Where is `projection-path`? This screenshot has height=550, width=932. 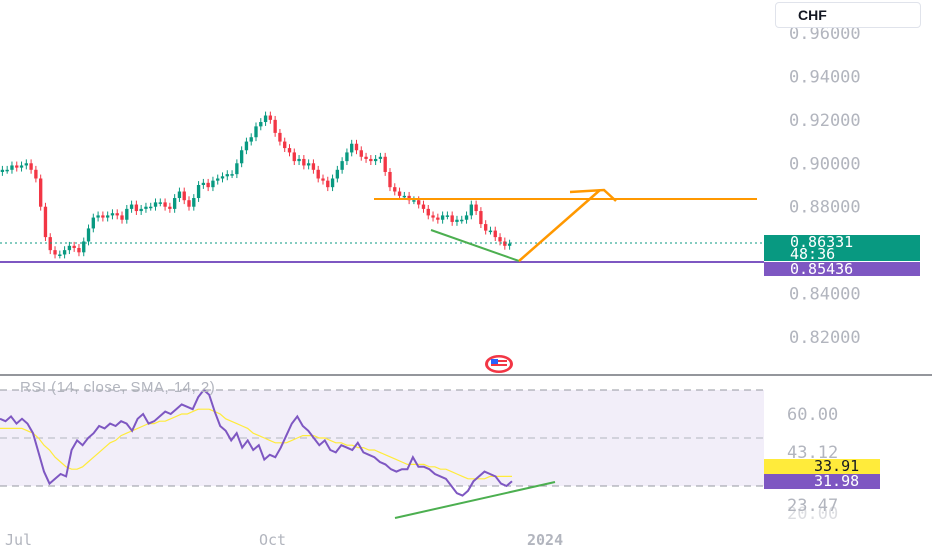 projection-path is located at coordinates (559, 225).